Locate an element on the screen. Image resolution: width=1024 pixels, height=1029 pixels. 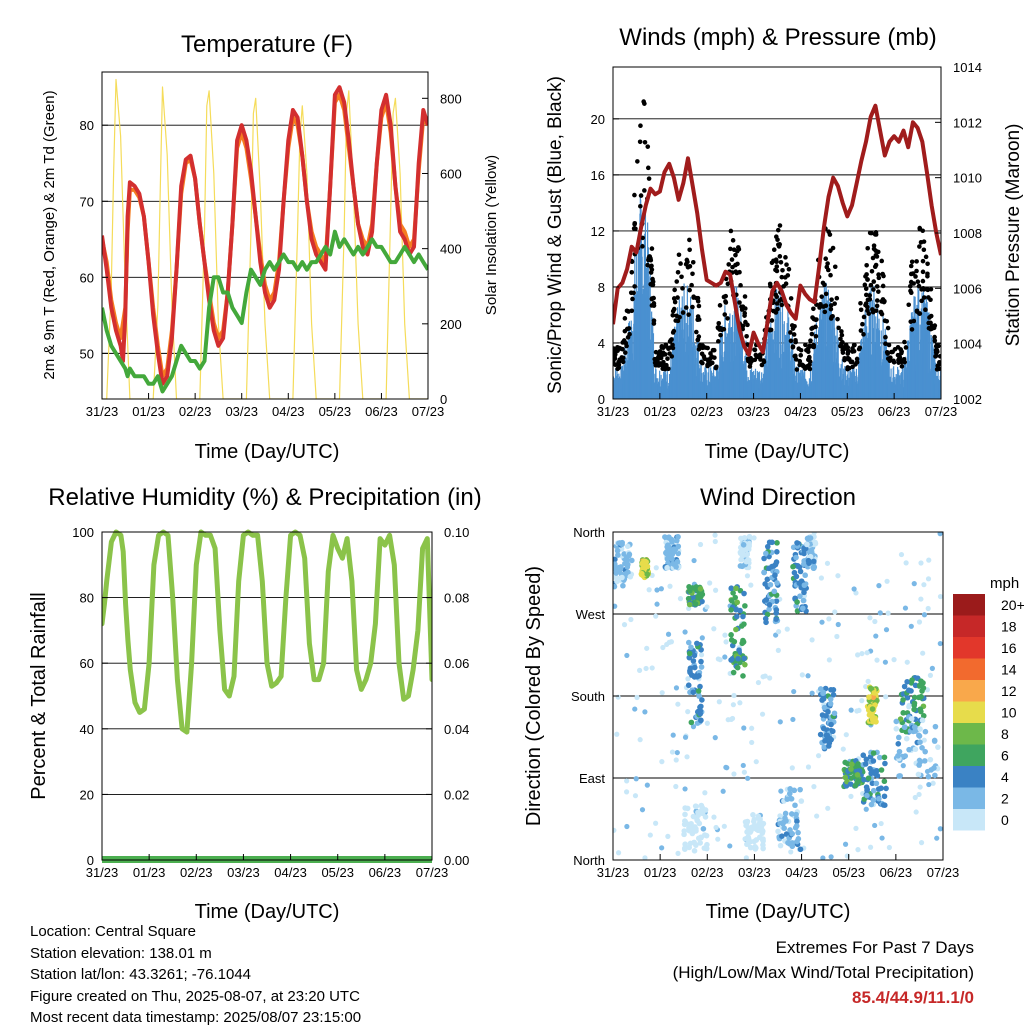
y-tick-label: 80 is located at coordinates (87, 598).